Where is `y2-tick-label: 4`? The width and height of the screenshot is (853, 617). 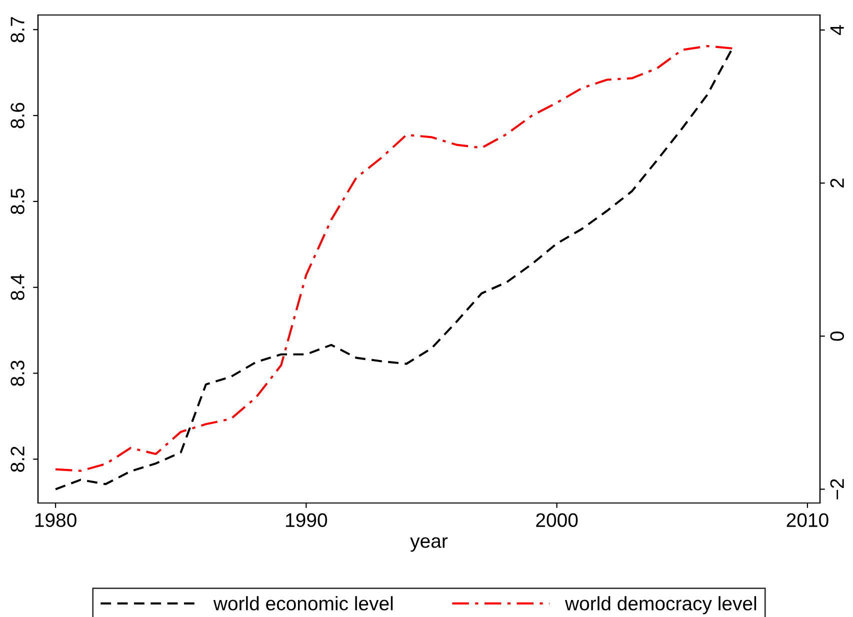
y2-tick-label: 4 is located at coordinates (837, 30).